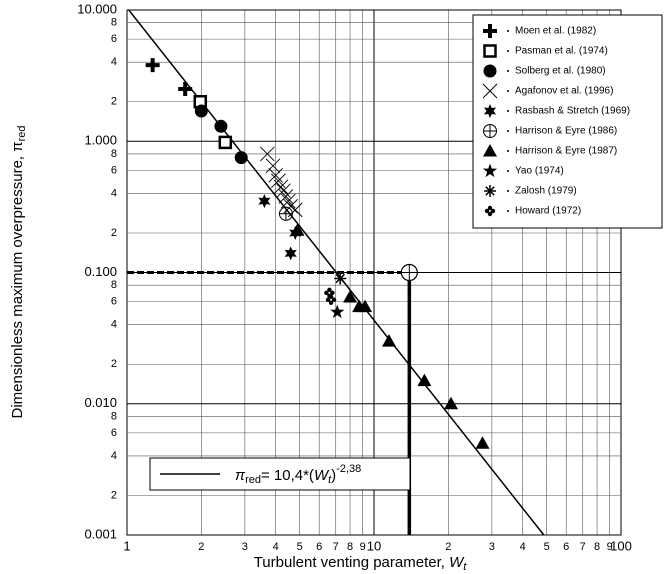 This screenshot has width=666, height=574. I want to click on x-tick-label: 10, so click(374, 545).